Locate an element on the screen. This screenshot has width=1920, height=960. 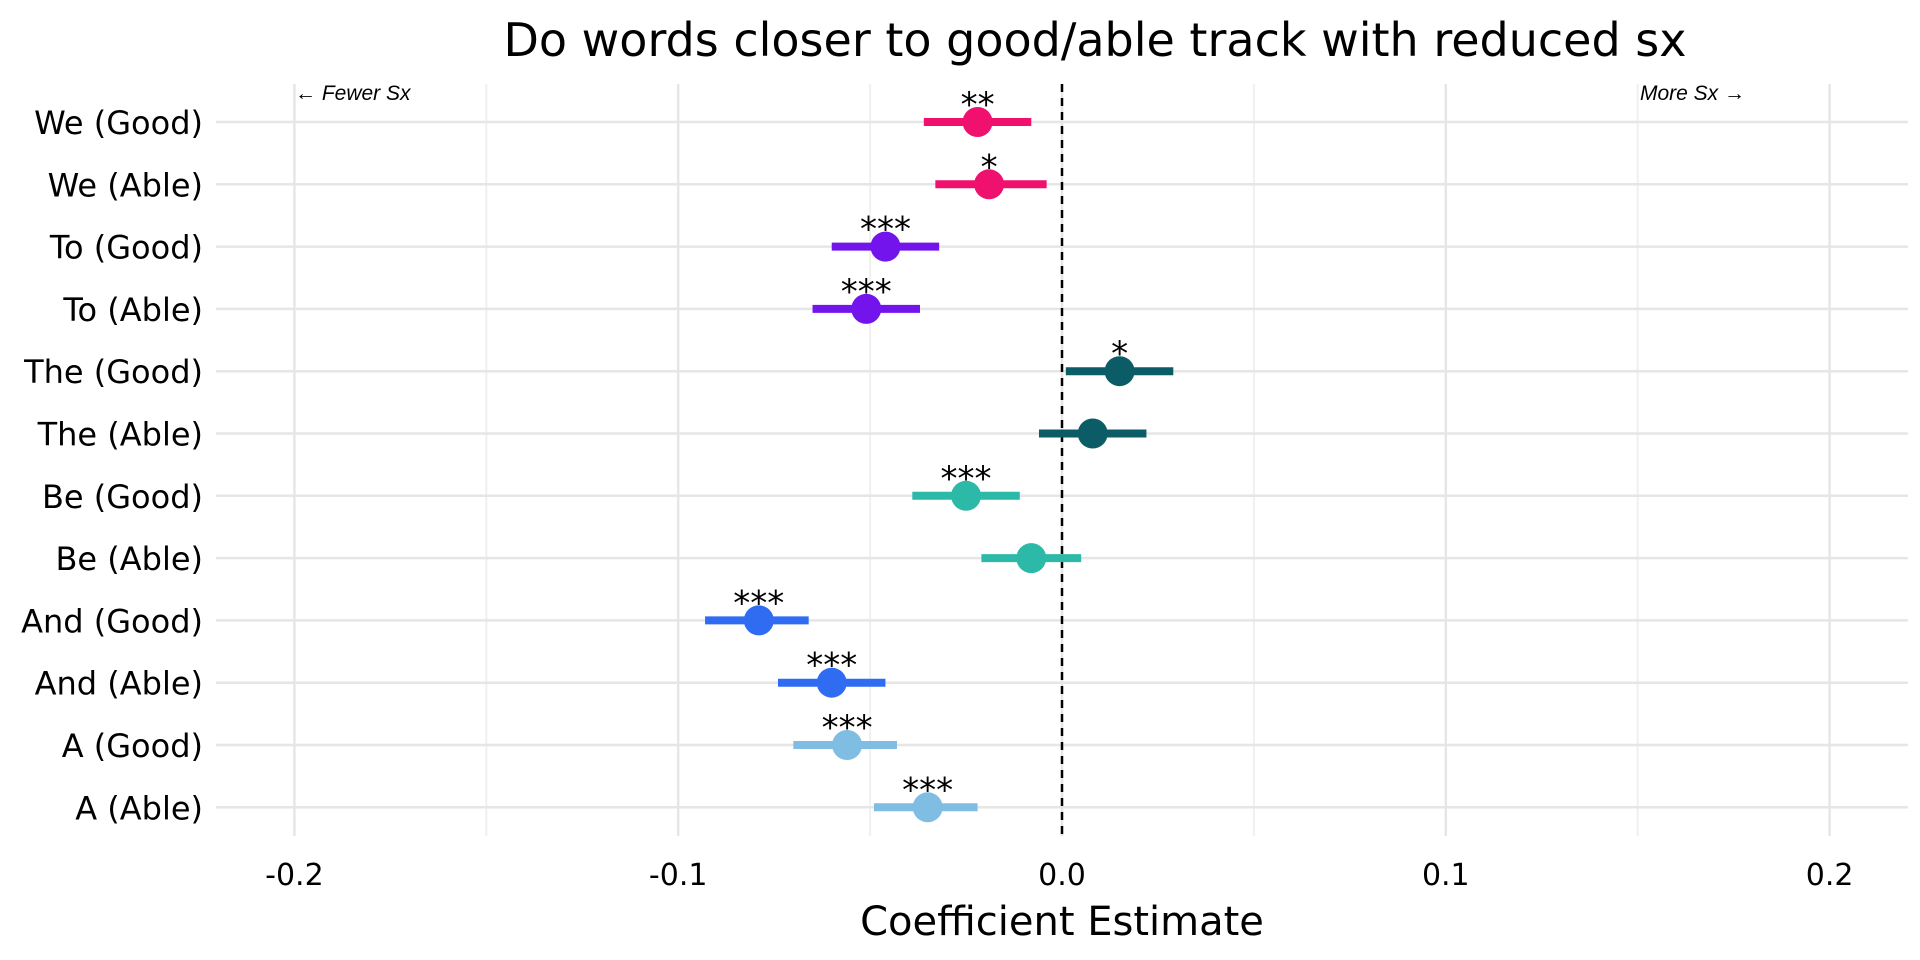
significance-label-3: *** is located at coordinates (866, 292).